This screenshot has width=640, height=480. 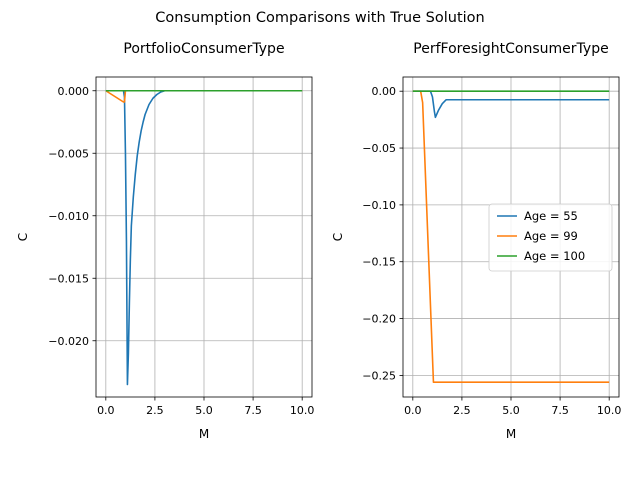 I want to click on y-tick-label: −0.015, so click(x=68, y=278).